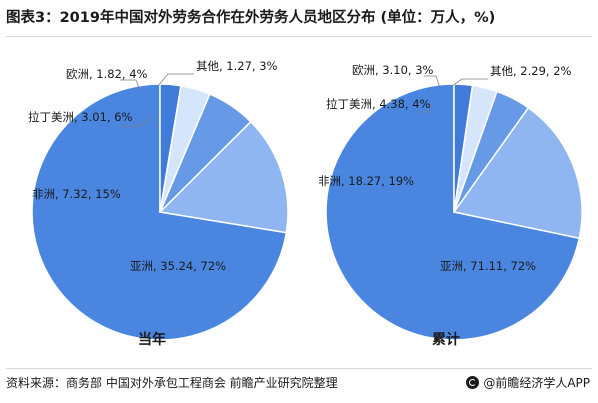 This screenshot has width=598, height=403. What do you see at coordinates (80, 117) in the screenshot?
I see `slice-data-label: 拉丁美洲, 3.01, 6%` at bounding box center [80, 117].